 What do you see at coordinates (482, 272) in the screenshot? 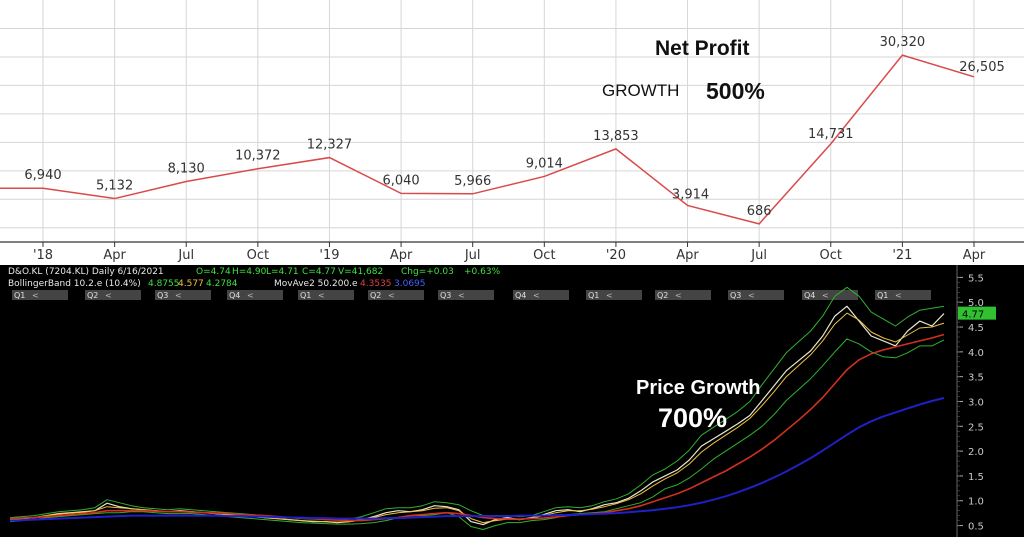
I see `ohlc-value: +0.63%` at bounding box center [482, 272].